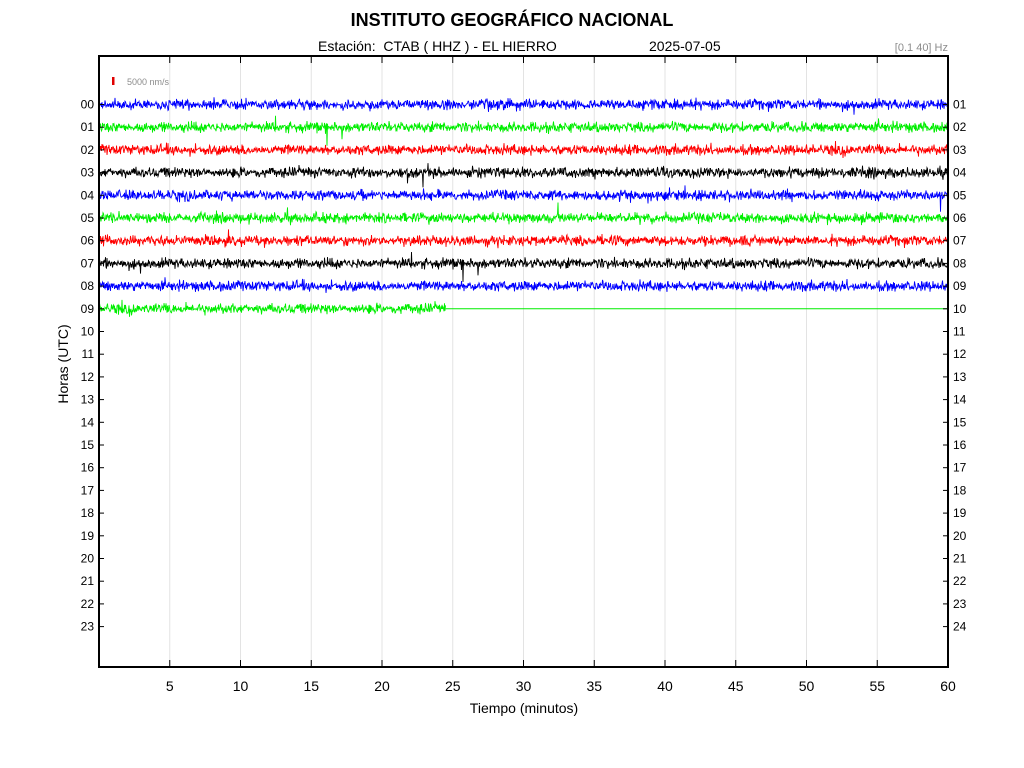  I want to click on x-tick-label: 40, so click(665, 686).